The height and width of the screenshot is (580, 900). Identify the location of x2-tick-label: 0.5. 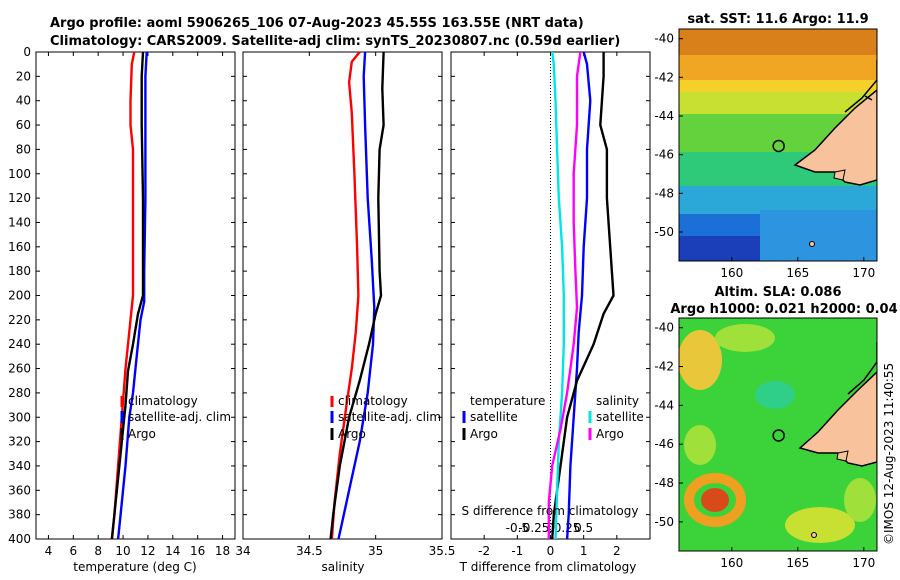
(583, 528).